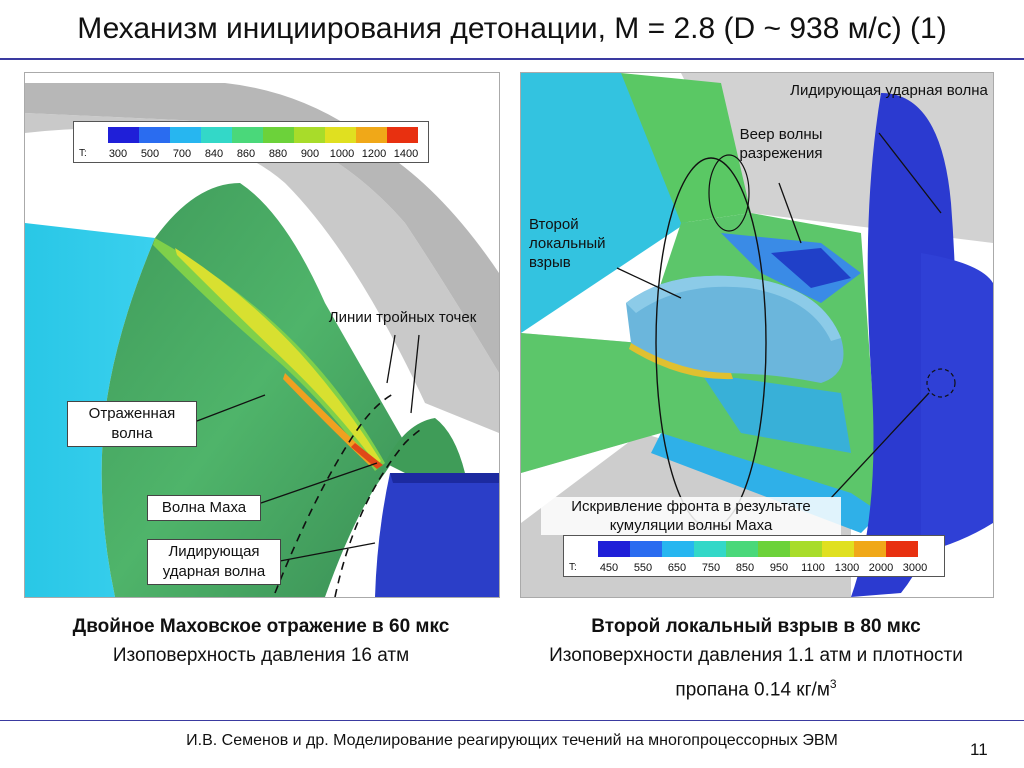 Image resolution: width=1024 pixels, height=768 pixels. What do you see at coordinates (512, 720) in the screenshot?
I see `footer-divider` at bounding box center [512, 720].